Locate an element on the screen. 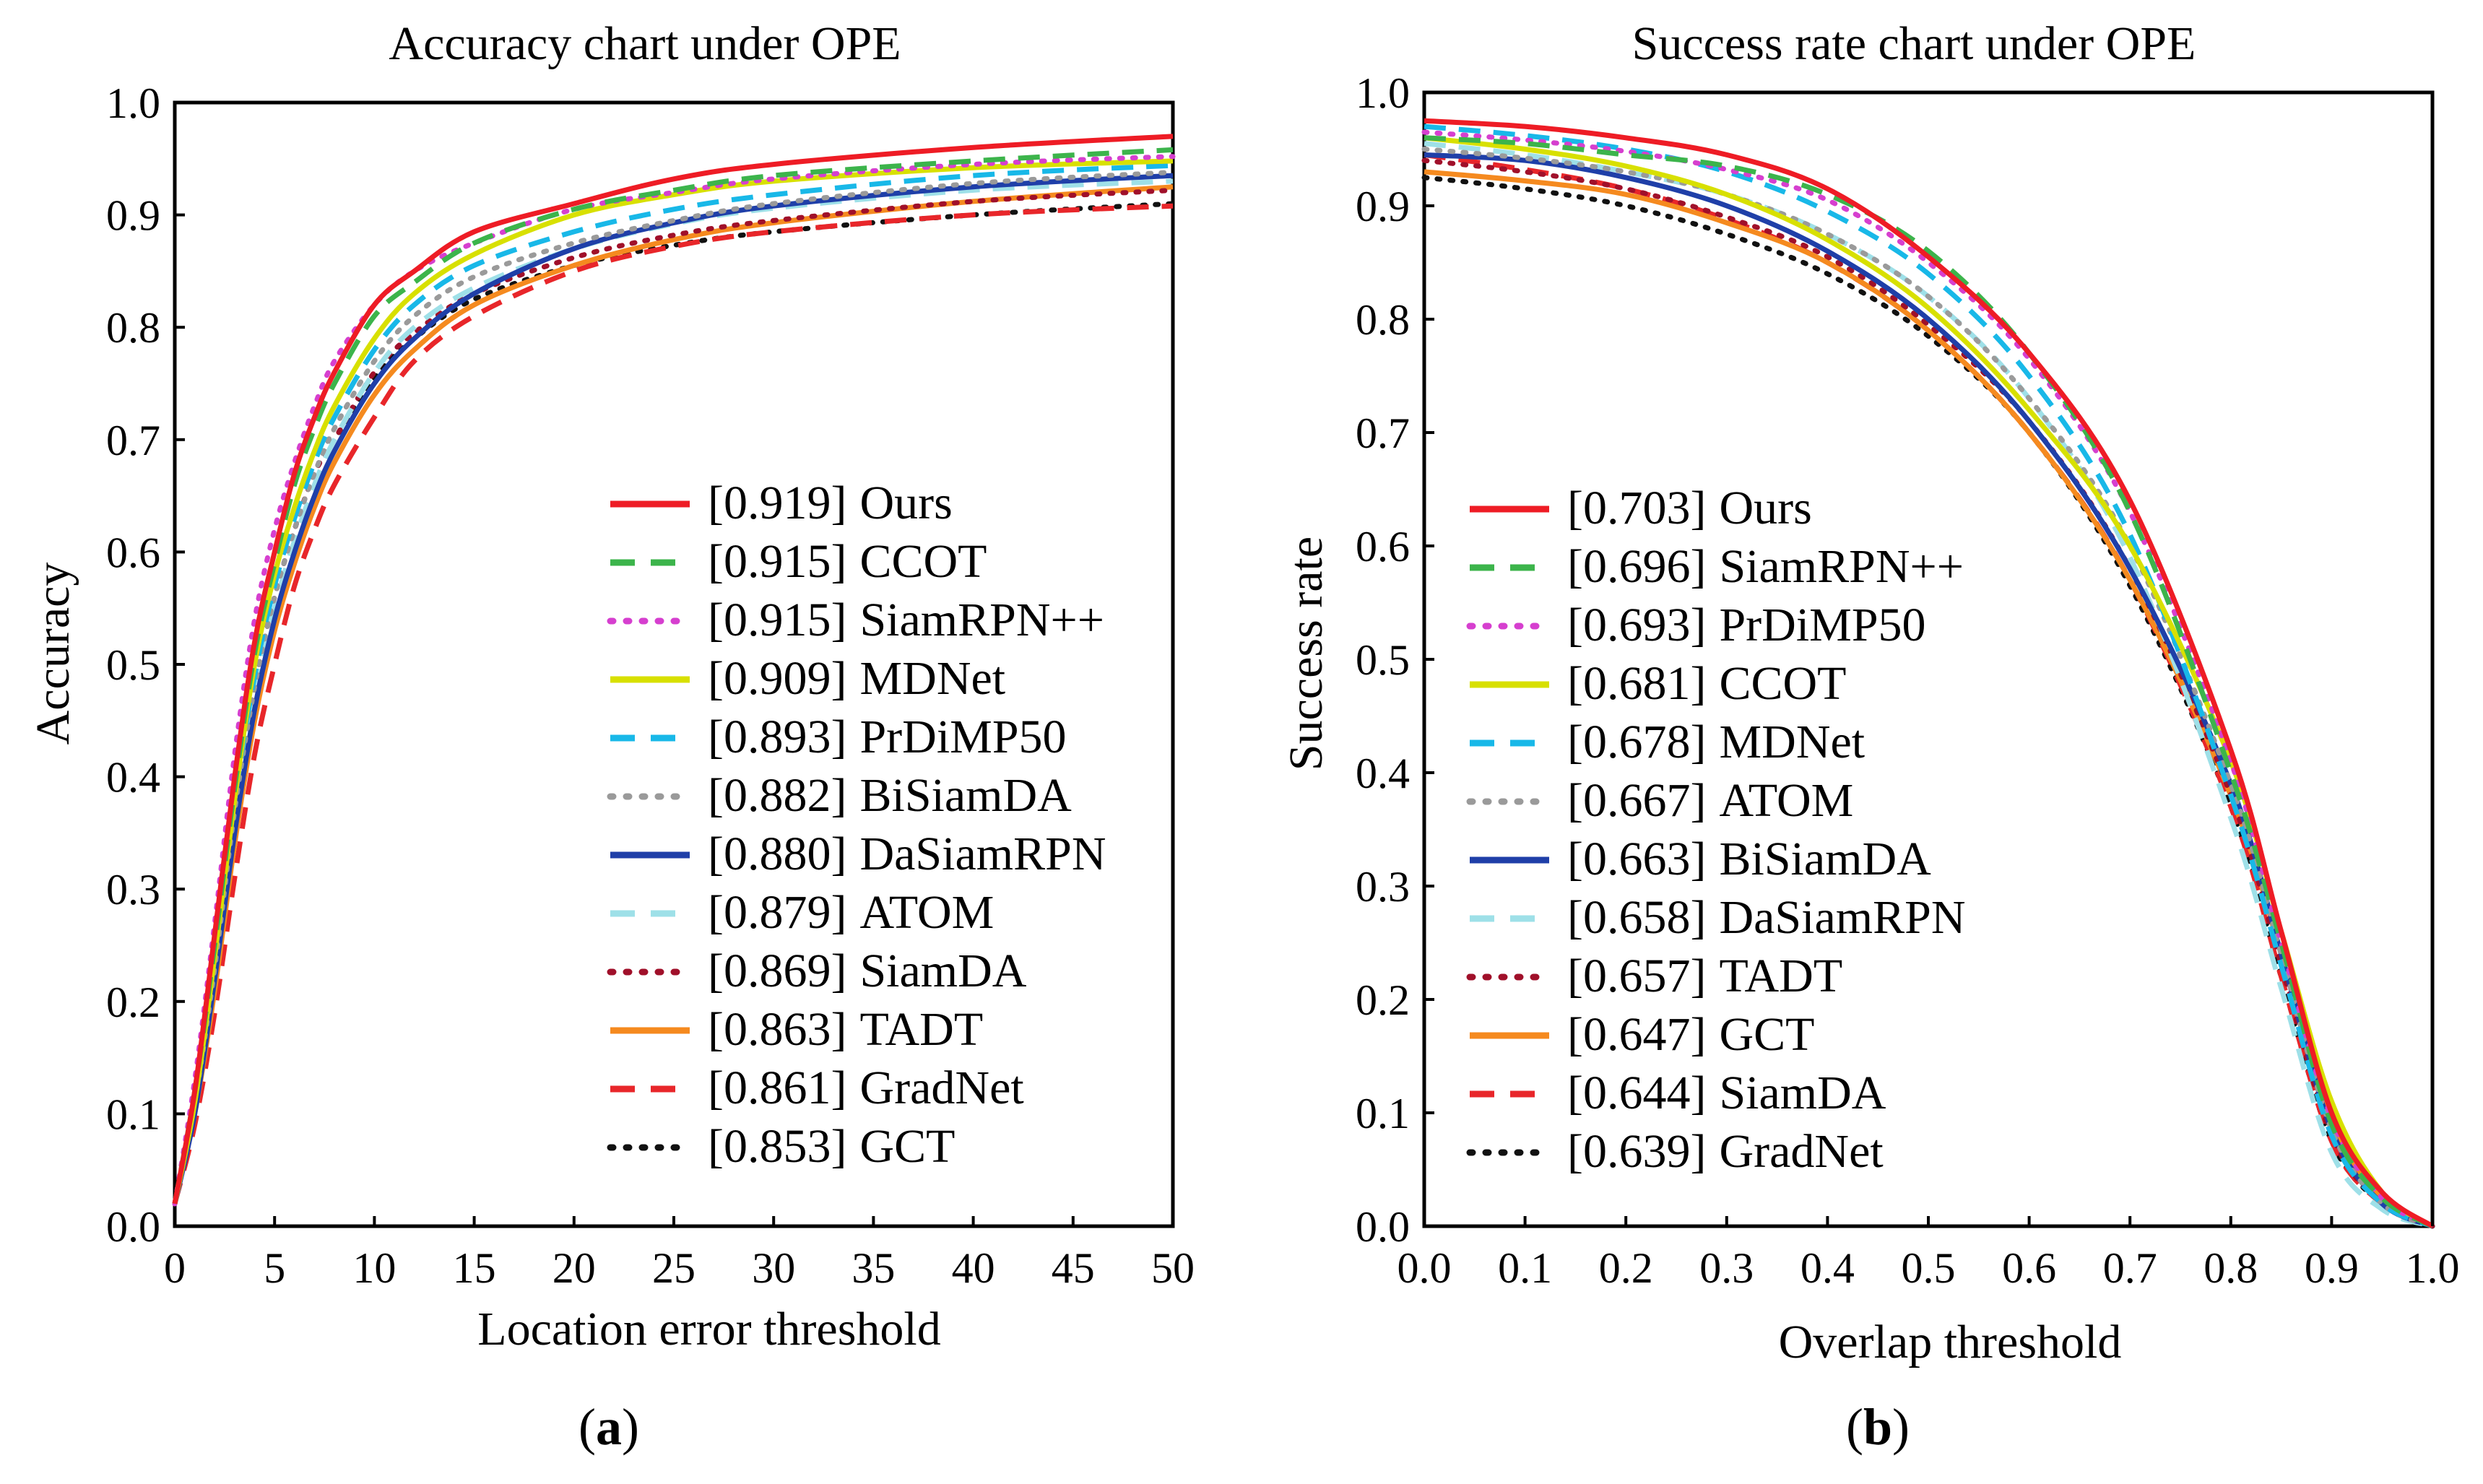 This screenshot has height=1484, width=2483. legend-score: [0.869] is located at coordinates (777, 971).